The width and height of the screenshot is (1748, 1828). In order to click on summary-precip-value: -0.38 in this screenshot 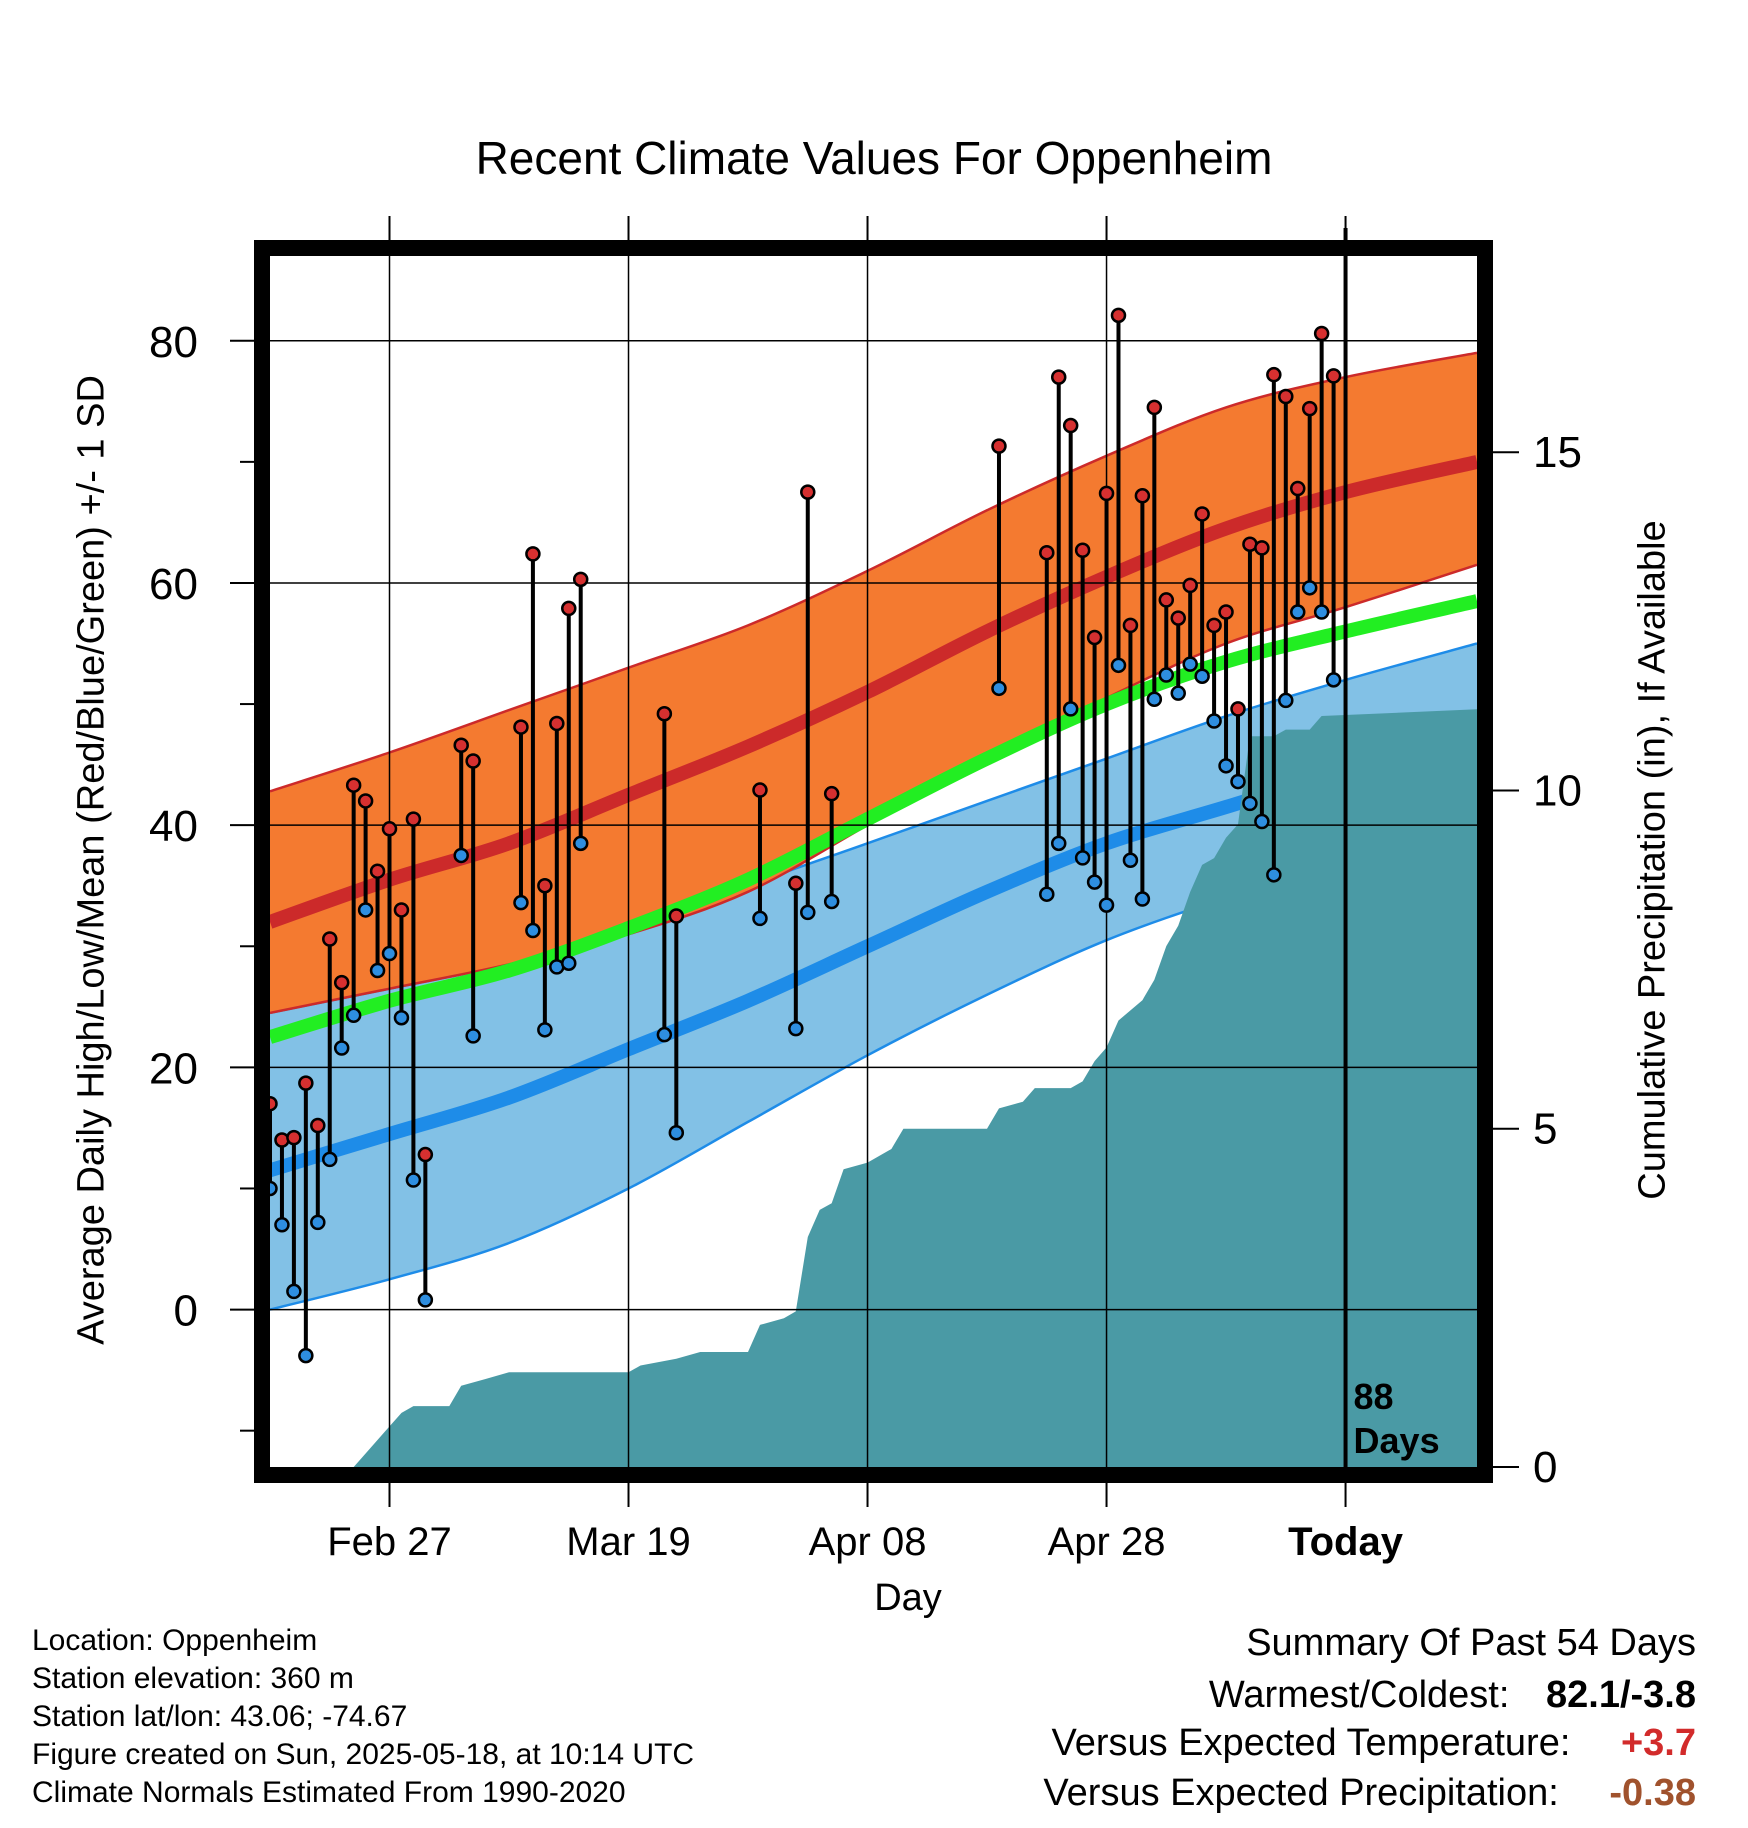, I will do `click(1652, 1793)`.